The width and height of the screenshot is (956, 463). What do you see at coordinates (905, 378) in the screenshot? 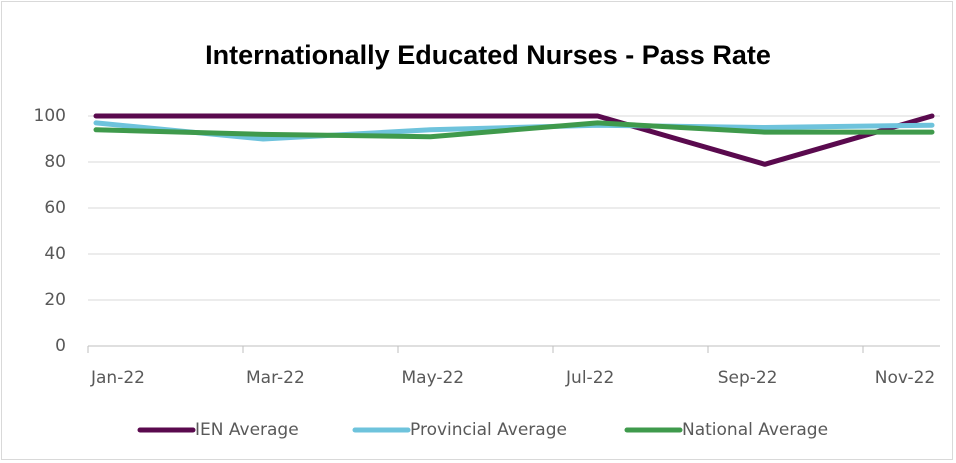
I see `x-tick-label: Nov-22` at bounding box center [905, 378].